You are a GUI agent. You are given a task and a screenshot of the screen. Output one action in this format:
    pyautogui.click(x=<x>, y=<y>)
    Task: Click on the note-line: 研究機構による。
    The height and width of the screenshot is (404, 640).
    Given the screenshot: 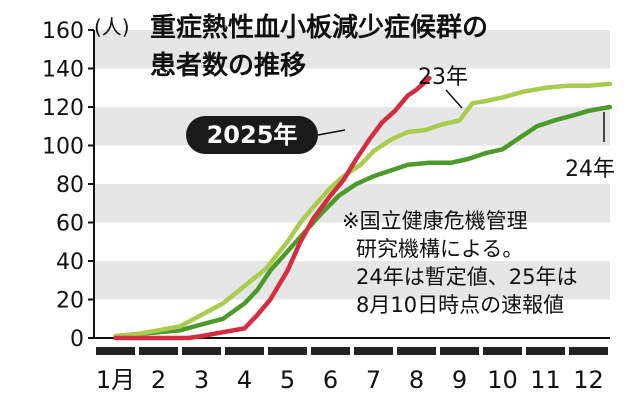 What is the action you would take?
    pyautogui.click(x=439, y=249)
    